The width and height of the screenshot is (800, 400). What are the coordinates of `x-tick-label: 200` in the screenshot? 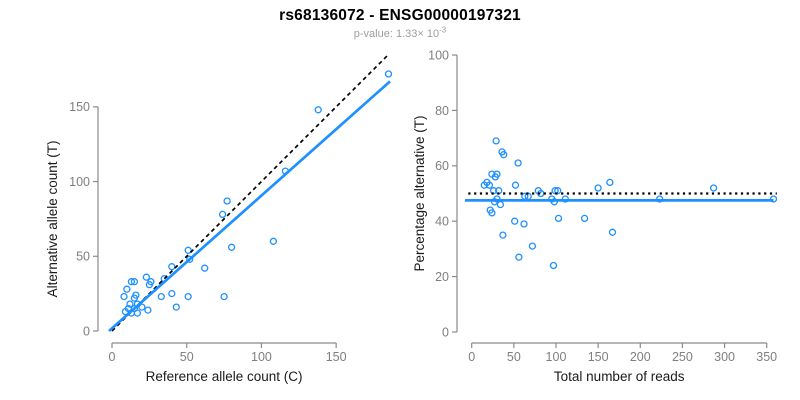 It's located at (640, 357).